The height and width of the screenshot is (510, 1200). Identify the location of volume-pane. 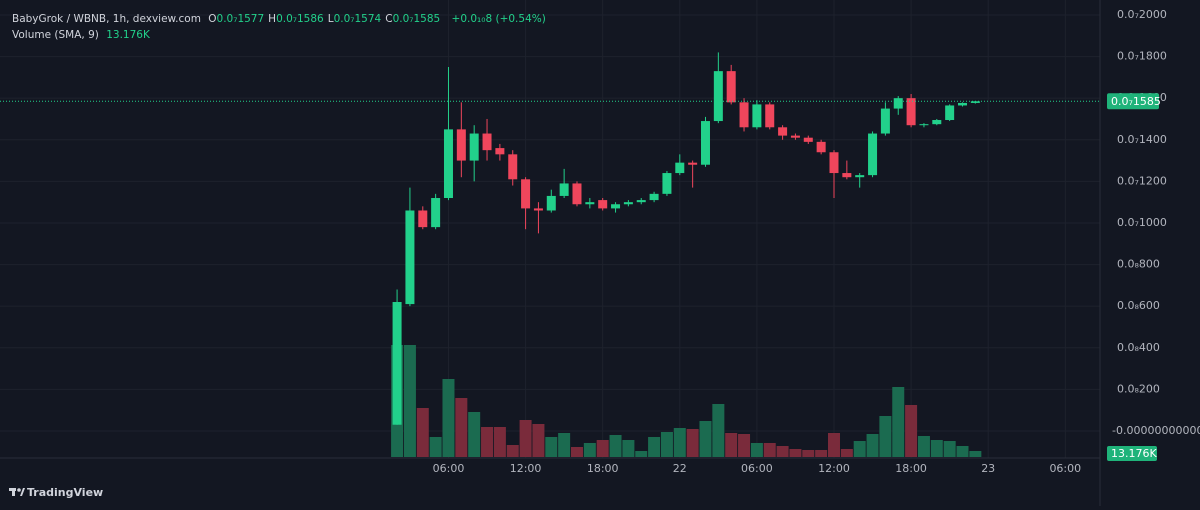
(686, 401).